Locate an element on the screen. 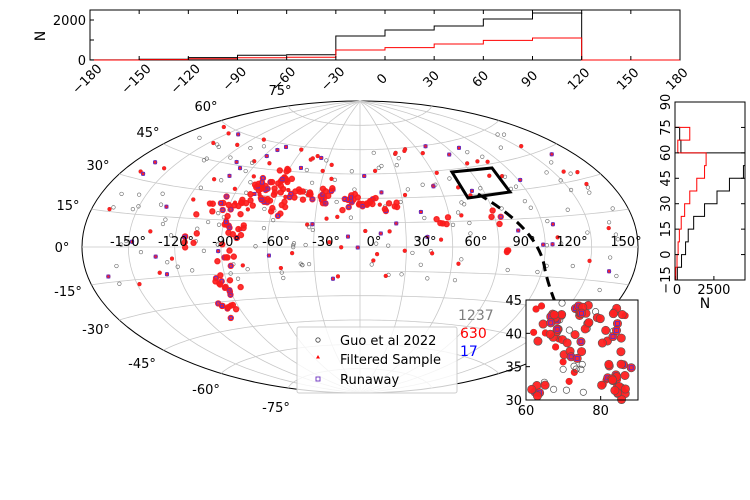 This screenshot has width=750, height=500. inset-ticks: 60 80 30 35 40 45 is located at coordinates (556, 356).